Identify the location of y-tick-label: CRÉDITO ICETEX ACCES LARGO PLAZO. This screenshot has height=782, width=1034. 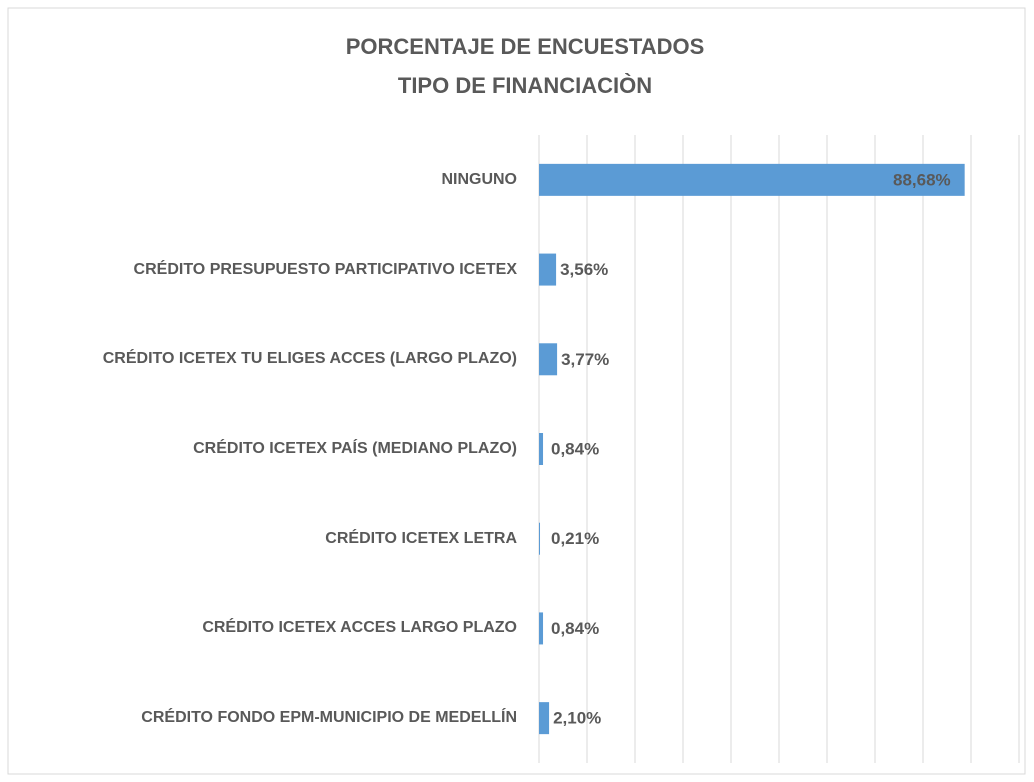
(359, 628).